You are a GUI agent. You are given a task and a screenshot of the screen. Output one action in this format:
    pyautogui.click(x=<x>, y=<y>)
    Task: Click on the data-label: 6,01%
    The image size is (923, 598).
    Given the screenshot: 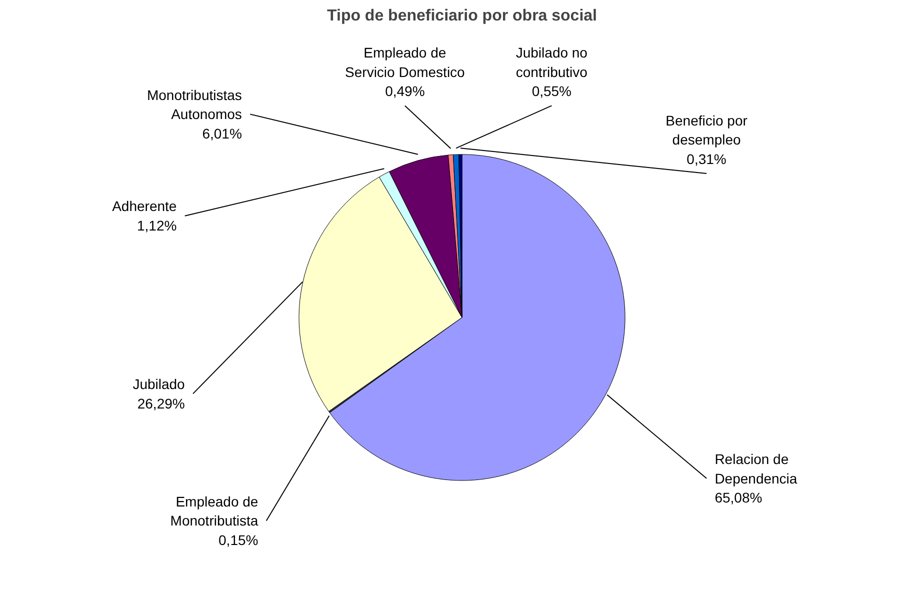 What is the action you would take?
    pyautogui.click(x=222, y=133)
    